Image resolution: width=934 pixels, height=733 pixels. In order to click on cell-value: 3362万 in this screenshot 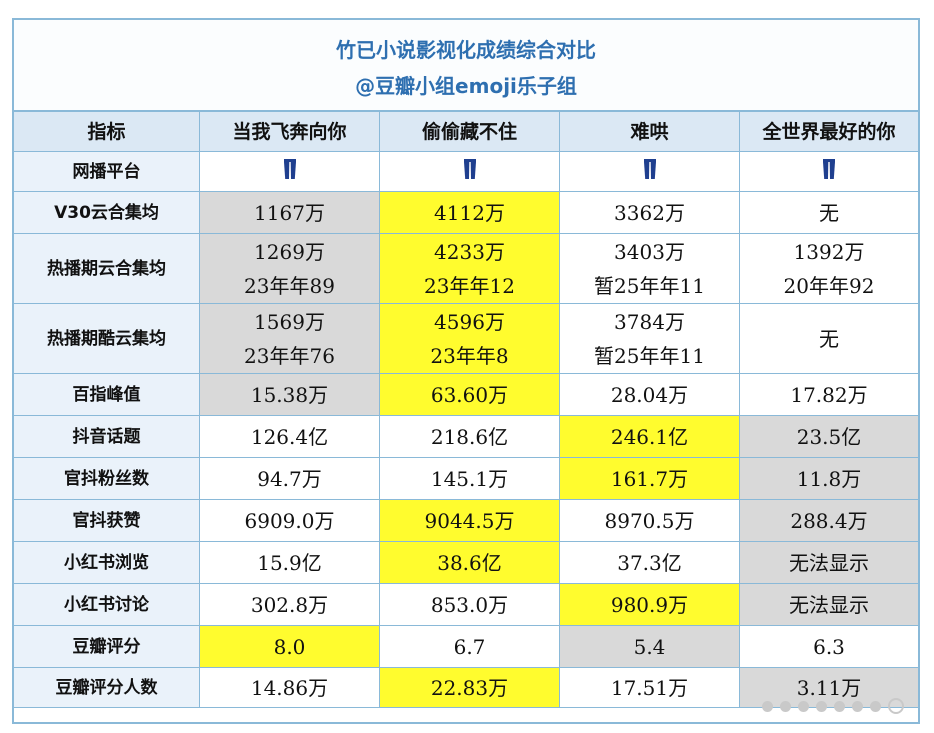, I will do `click(649, 212)`.